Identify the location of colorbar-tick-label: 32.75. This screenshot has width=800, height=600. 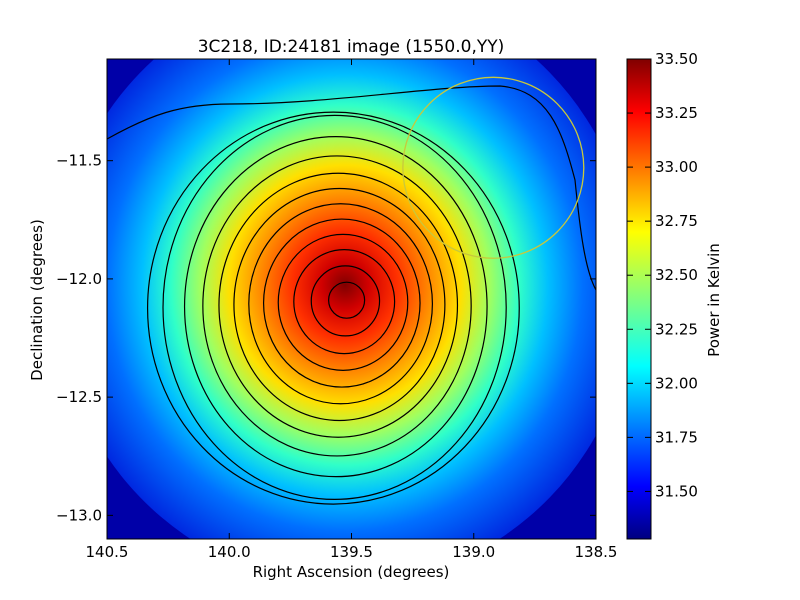
(676, 221).